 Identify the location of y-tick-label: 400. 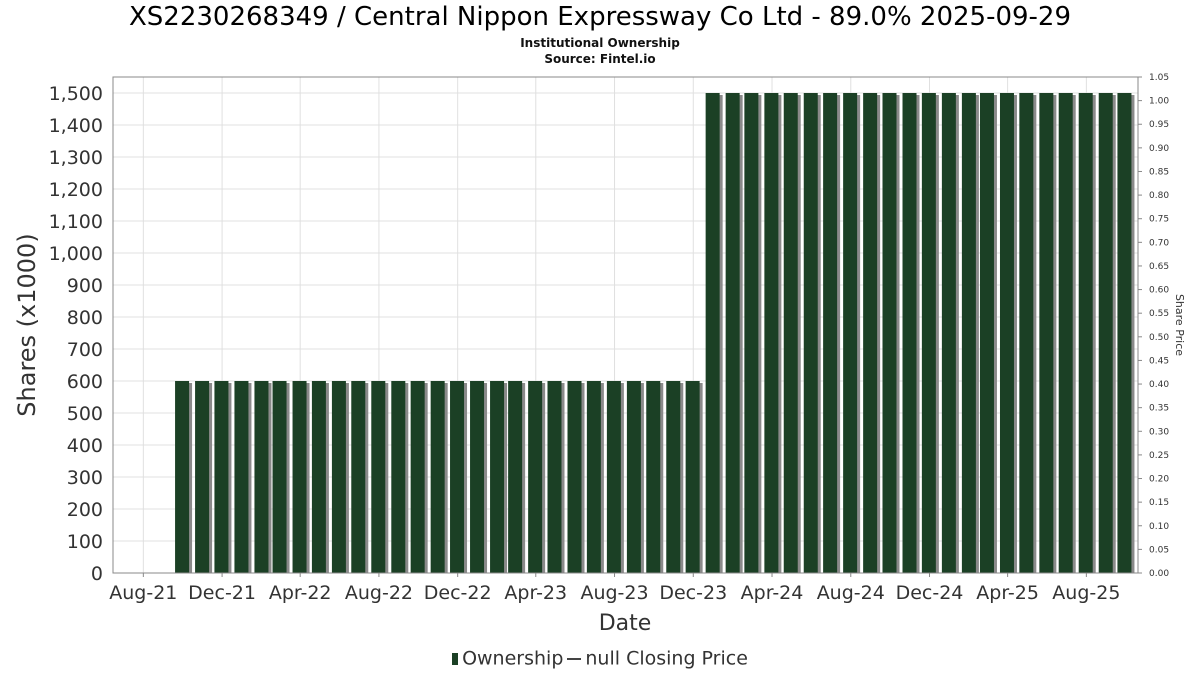
(85, 446).